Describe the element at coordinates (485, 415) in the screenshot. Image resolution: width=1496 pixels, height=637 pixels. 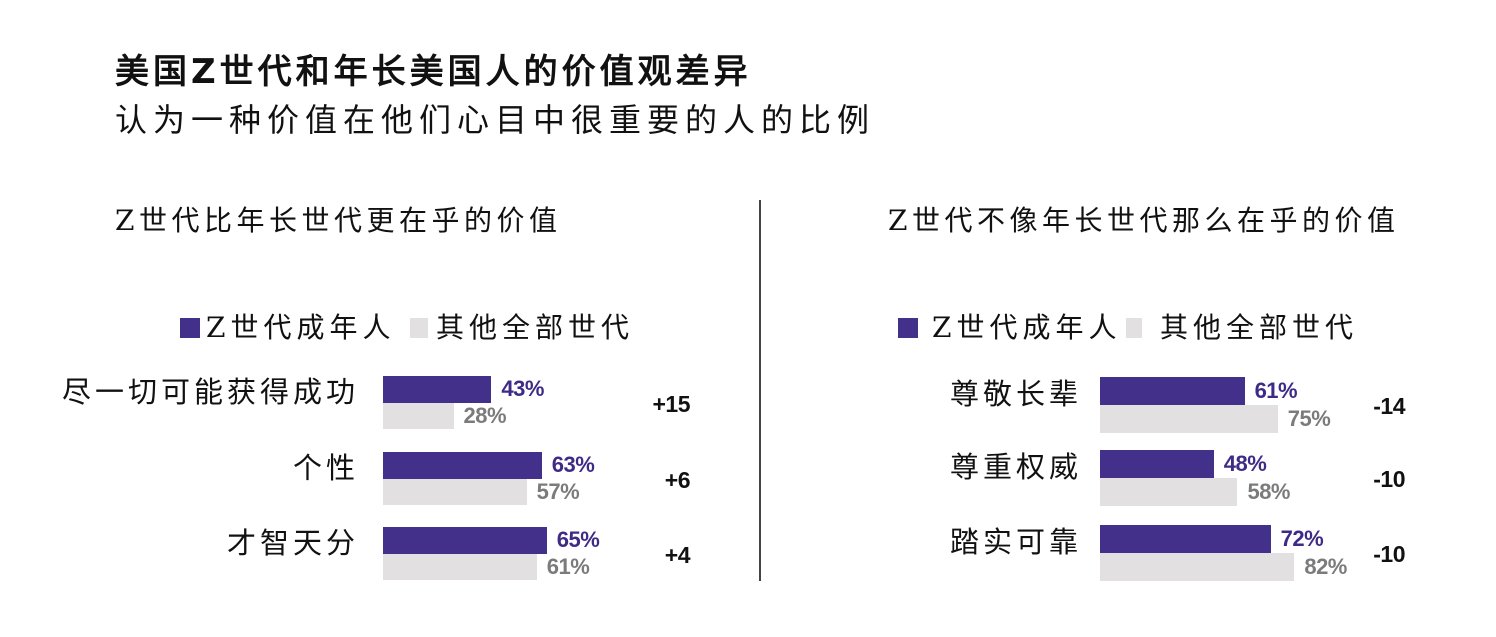
I see `value-label-other-generations: 28%` at that location.